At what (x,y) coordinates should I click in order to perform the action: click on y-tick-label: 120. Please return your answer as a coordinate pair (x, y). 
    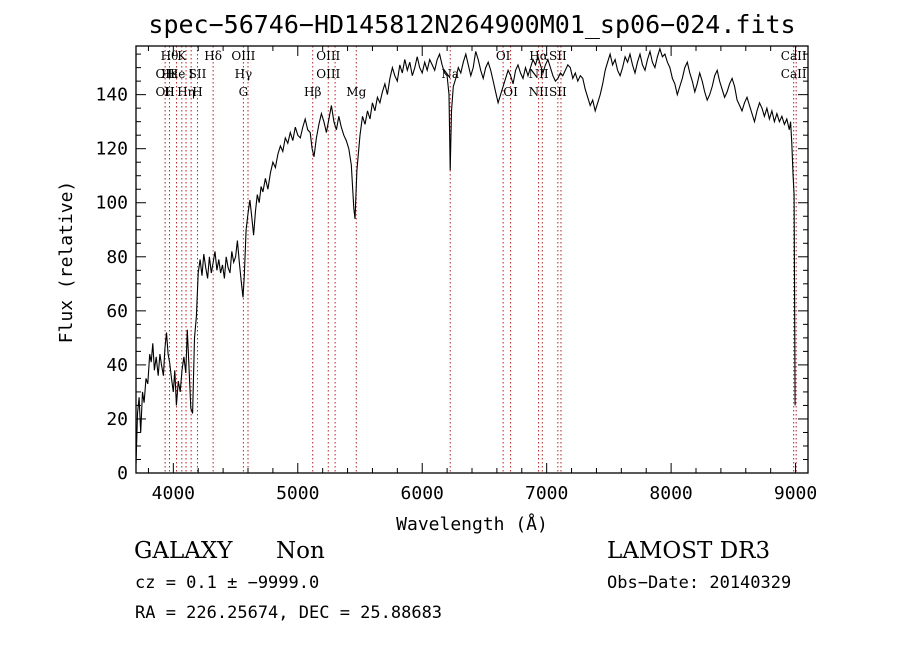
    Looking at the image, I should click on (111, 149).